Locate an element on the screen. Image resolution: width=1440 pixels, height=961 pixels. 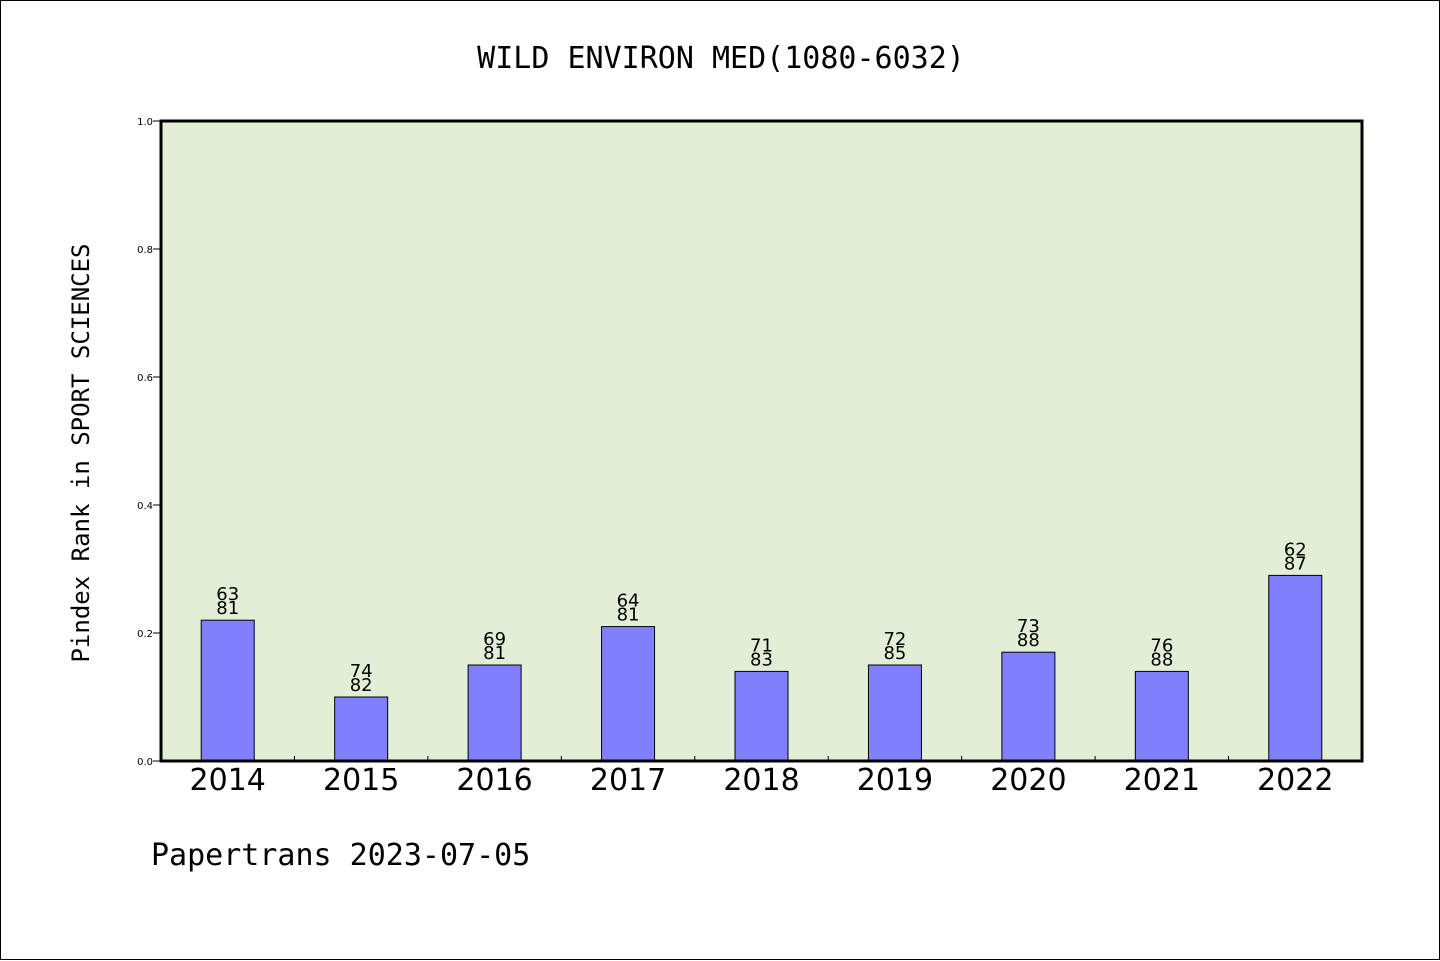
footer-credit: Papertrans 2023-07-05 is located at coordinates (340, 855).